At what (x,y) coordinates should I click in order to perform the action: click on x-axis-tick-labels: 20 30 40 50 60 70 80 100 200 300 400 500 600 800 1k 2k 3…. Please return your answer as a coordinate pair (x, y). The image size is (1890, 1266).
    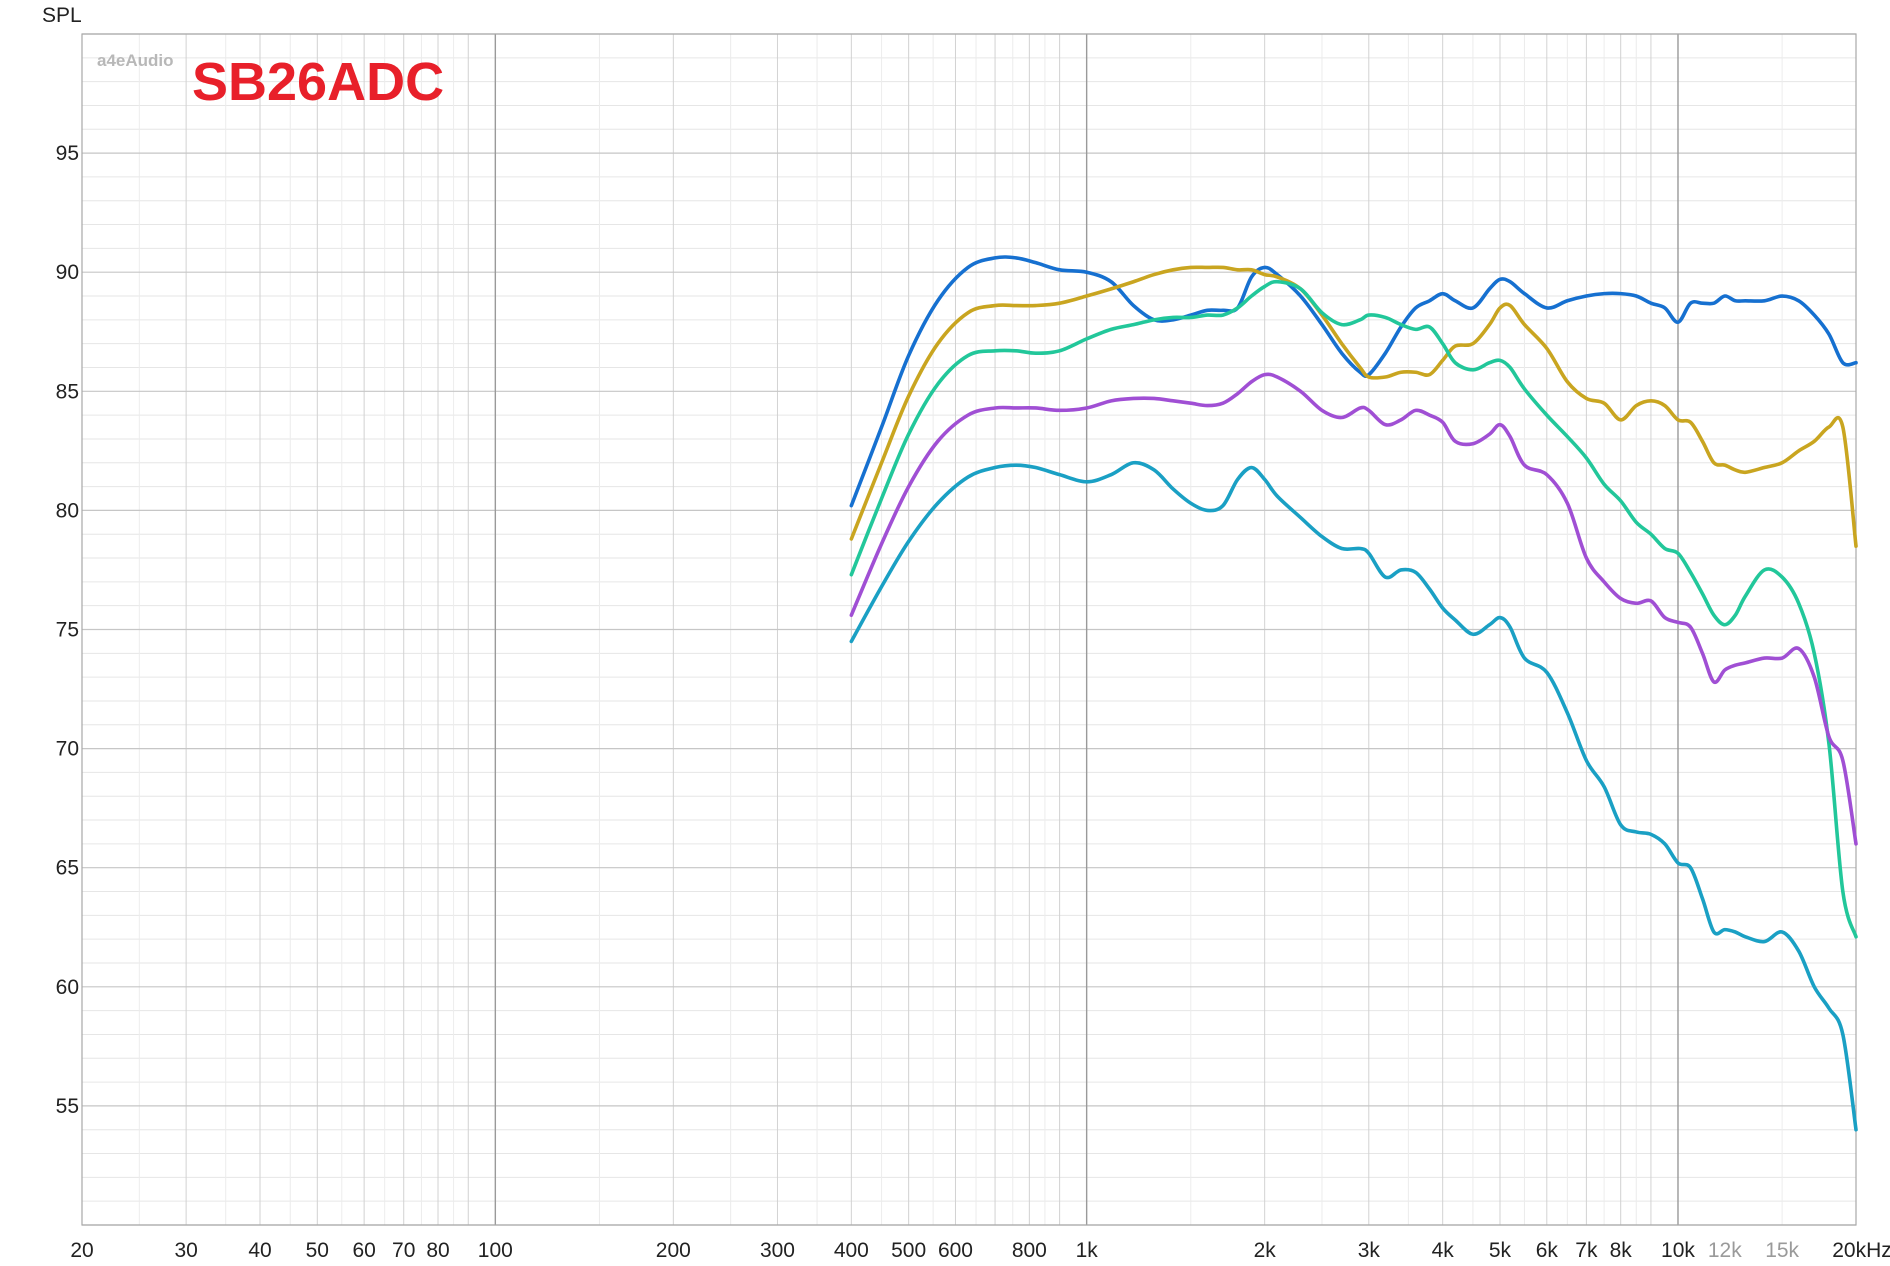
    Looking at the image, I should click on (980, 1250).